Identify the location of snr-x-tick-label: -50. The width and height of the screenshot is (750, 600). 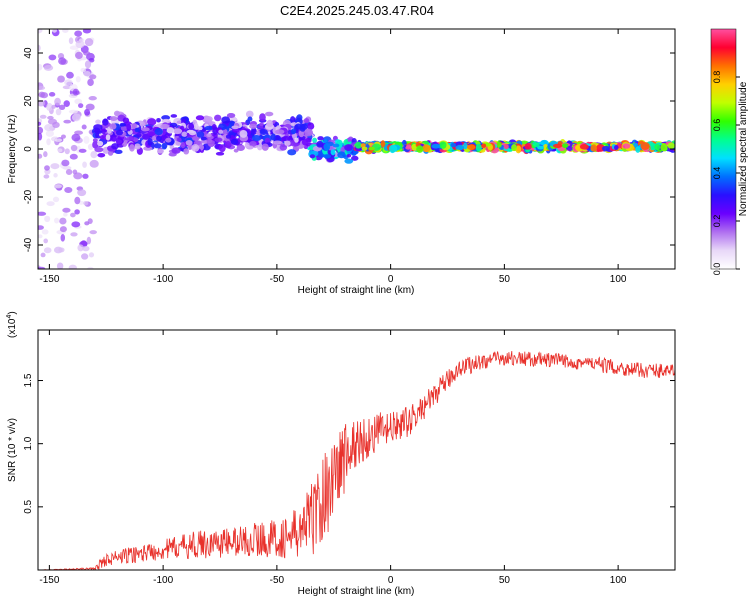
(277, 580).